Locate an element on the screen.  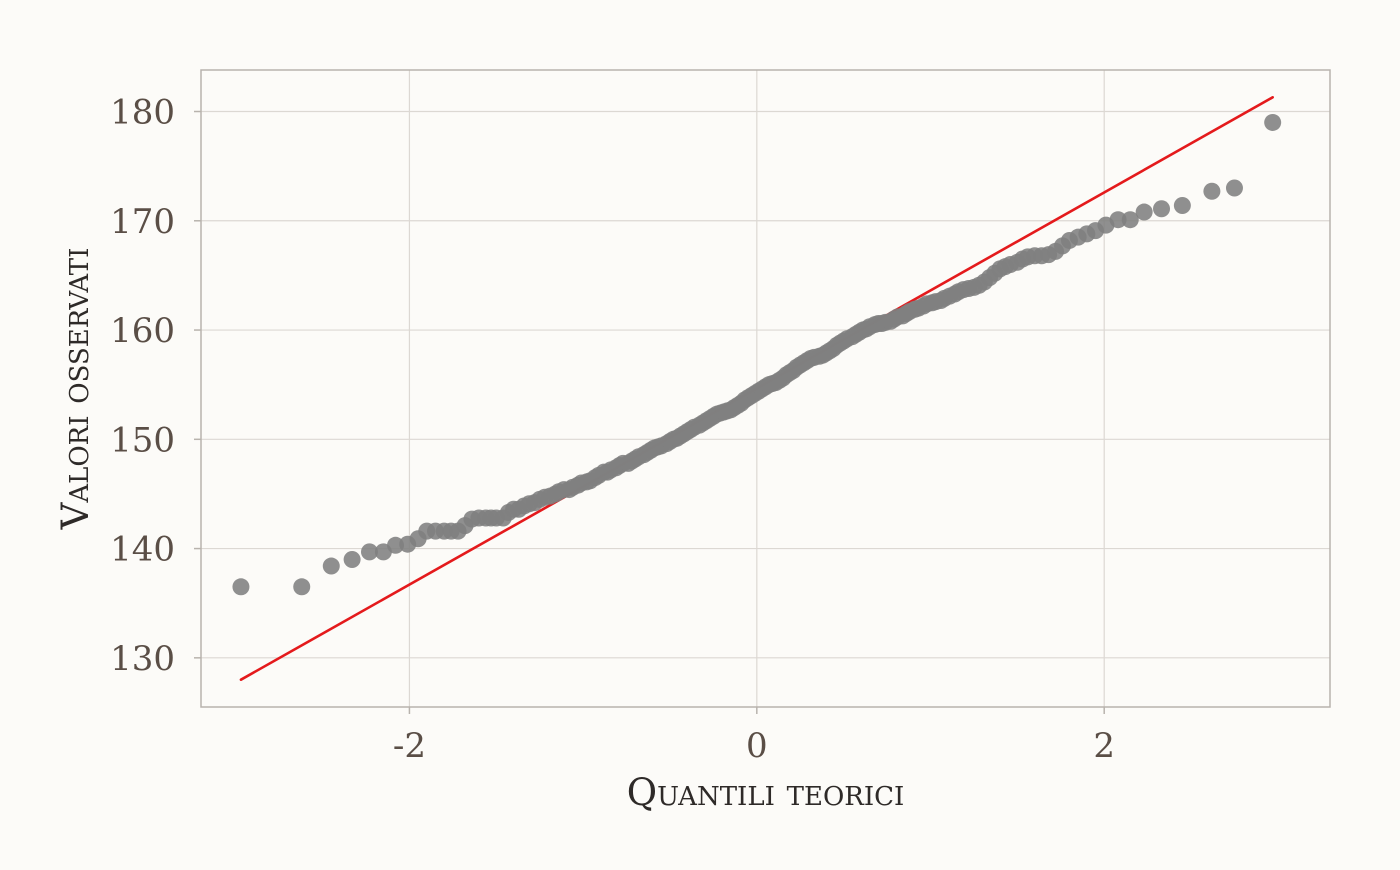
y-tick-label: 160 is located at coordinates (142, 331).